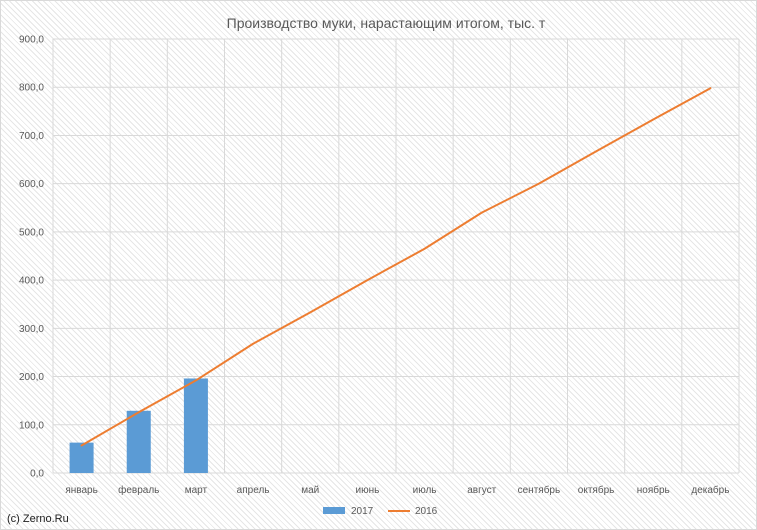 The height and width of the screenshot is (530, 757). What do you see at coordinates (31, 281) in the screenshot?
I see `y-tick-label: 400,0` at bounding box center [31, 281].